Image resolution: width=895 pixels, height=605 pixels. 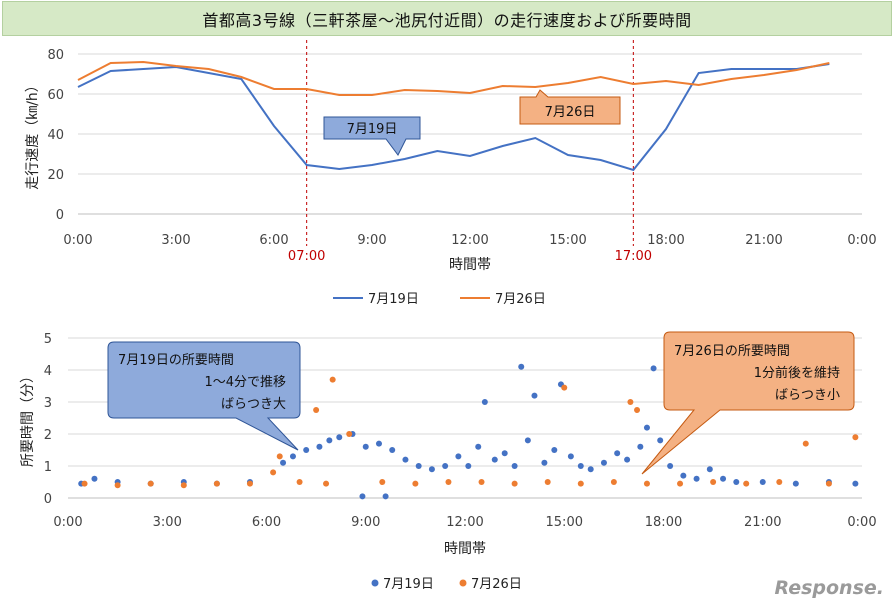 I want to click on y-tick-label: 2, so click(x=48, y=435).